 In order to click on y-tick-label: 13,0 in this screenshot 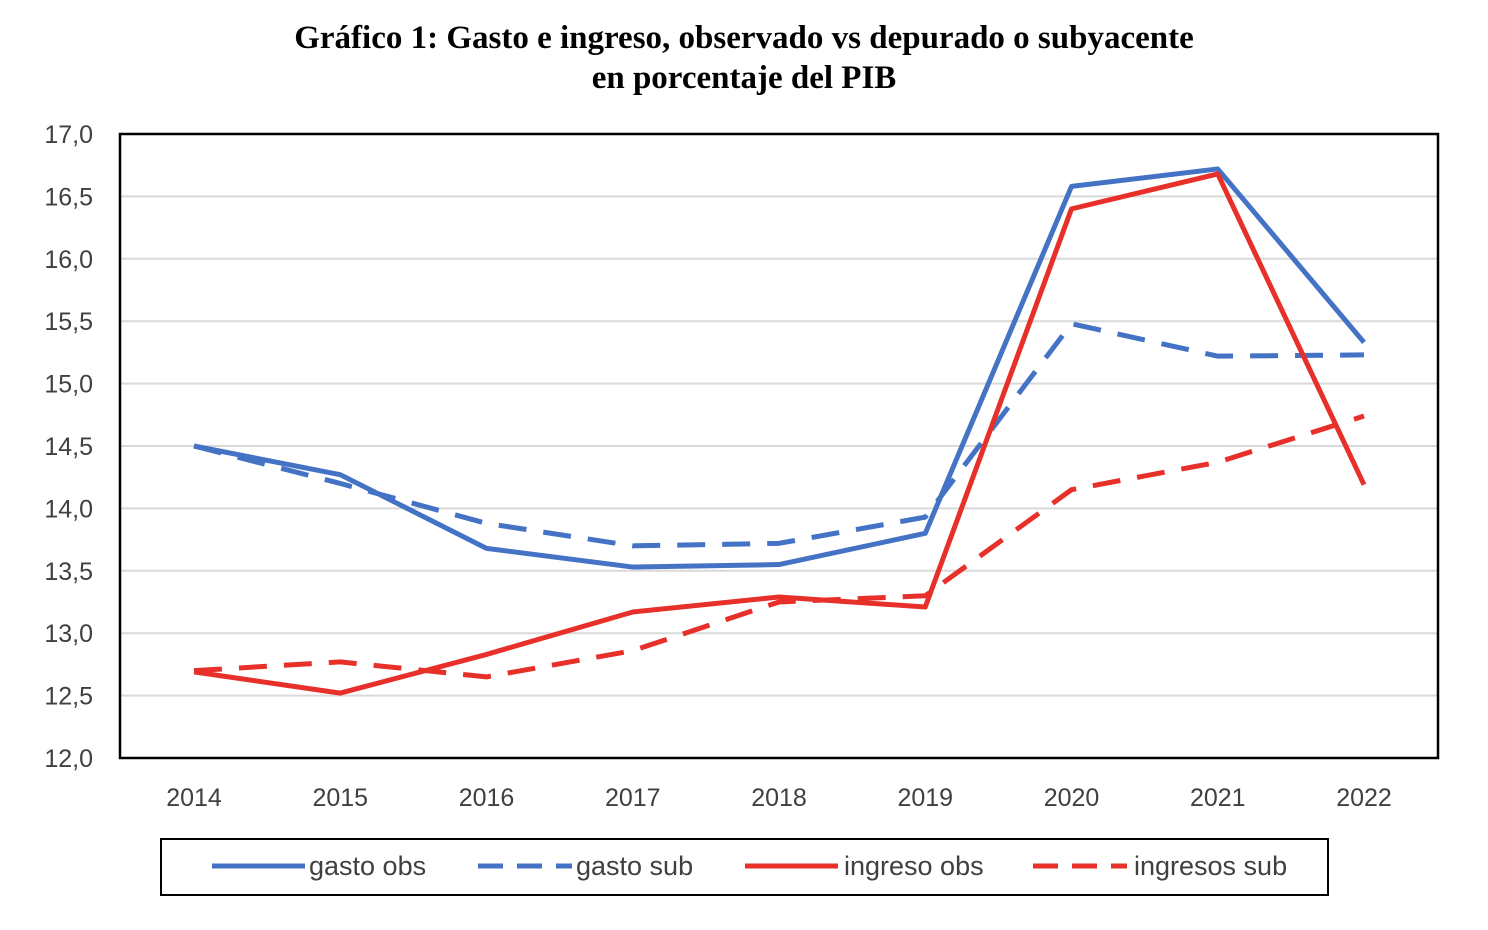, I will do `click(68, 634)`.